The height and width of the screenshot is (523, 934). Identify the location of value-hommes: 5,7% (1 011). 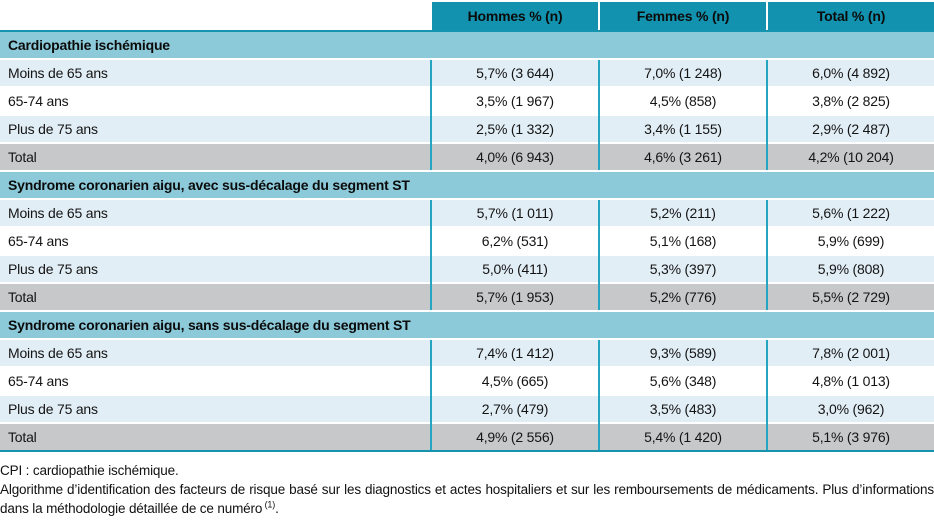
(515, 213).